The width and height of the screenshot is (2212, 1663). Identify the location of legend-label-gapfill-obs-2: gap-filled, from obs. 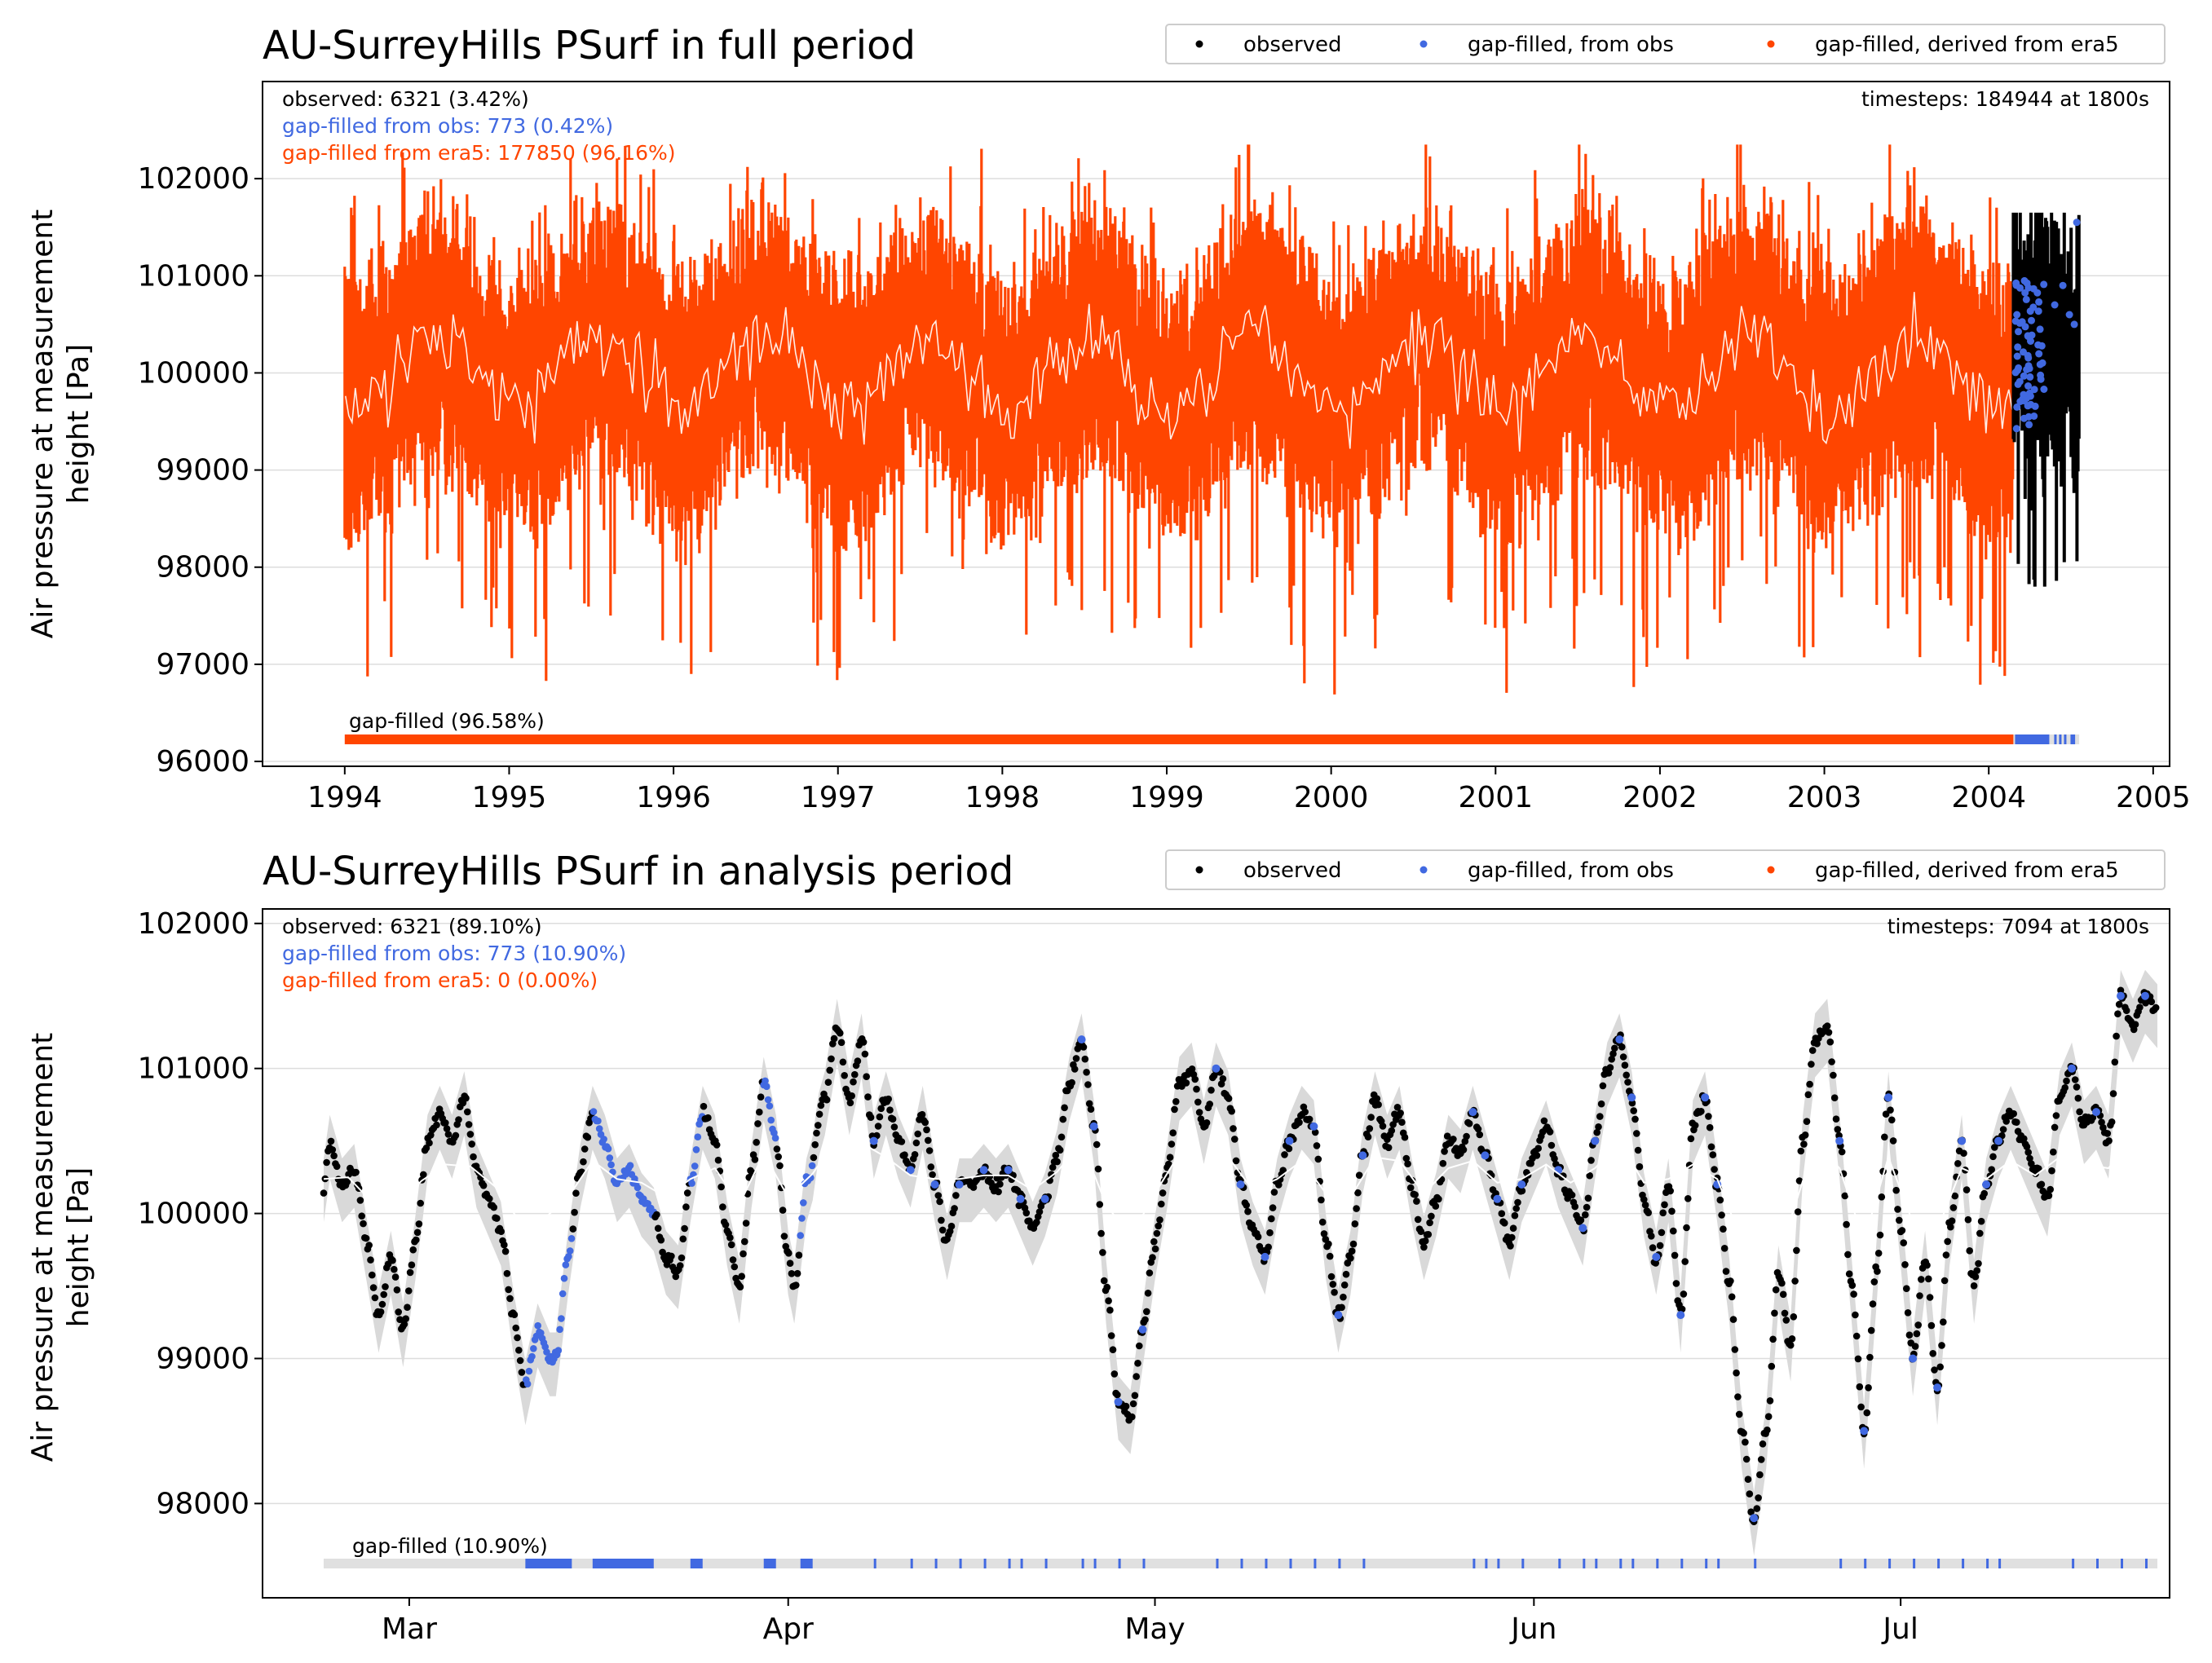
(1571, 870).